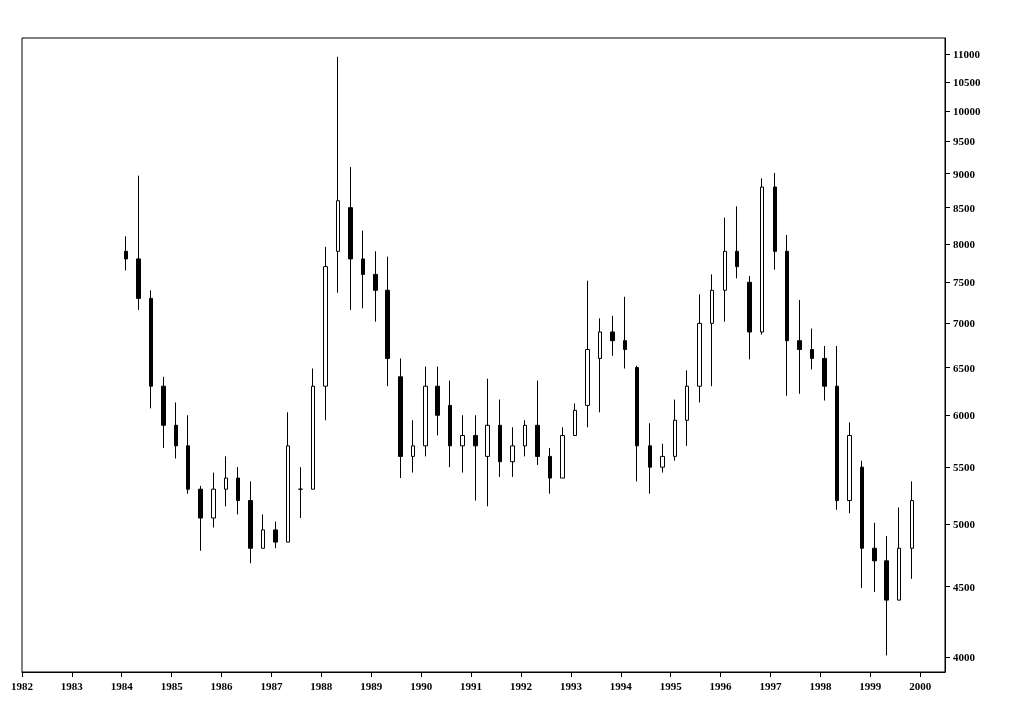 Image resolution: width=1011 pixels, height=708 pixels. Describe the element at coordinates (771, 685) in the screenshot. I see `x-tick-label: 1997` at that location.